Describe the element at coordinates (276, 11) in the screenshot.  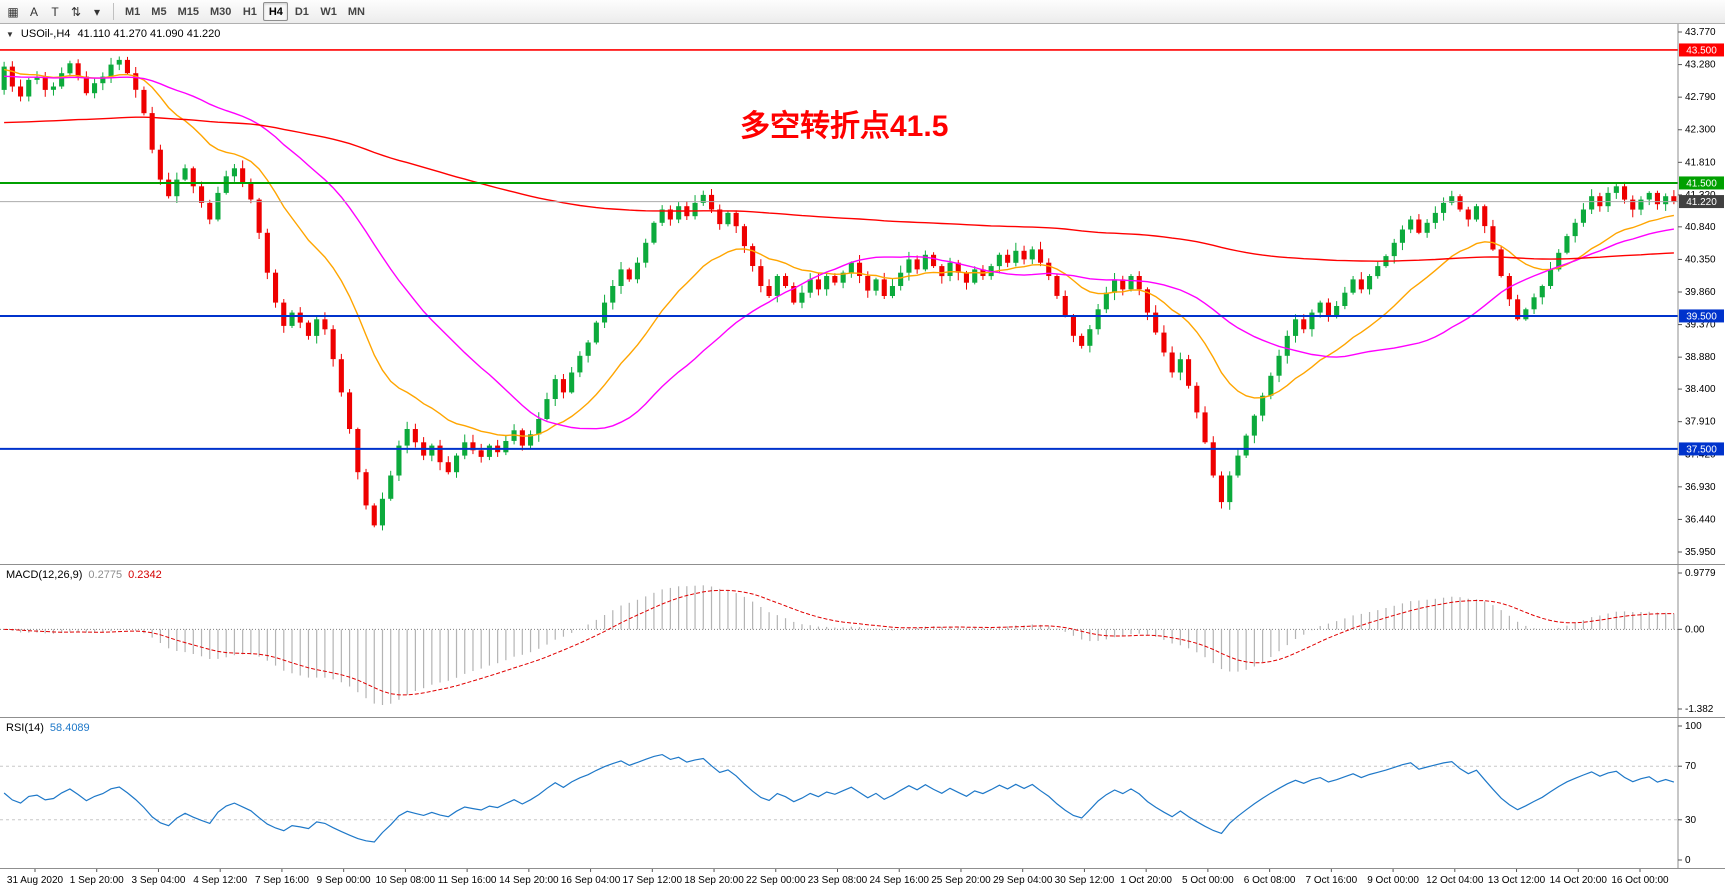
I see `timeframe-button-h4: H4` at that location.